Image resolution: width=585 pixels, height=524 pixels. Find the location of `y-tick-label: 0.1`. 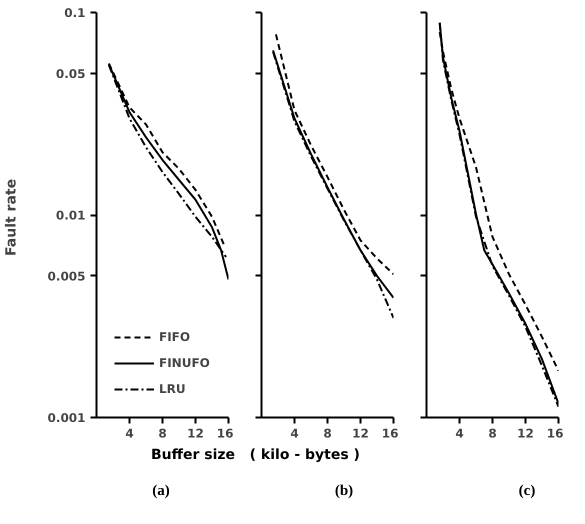

y-tick-label: 0.1 is located at coordinates (75, 13).